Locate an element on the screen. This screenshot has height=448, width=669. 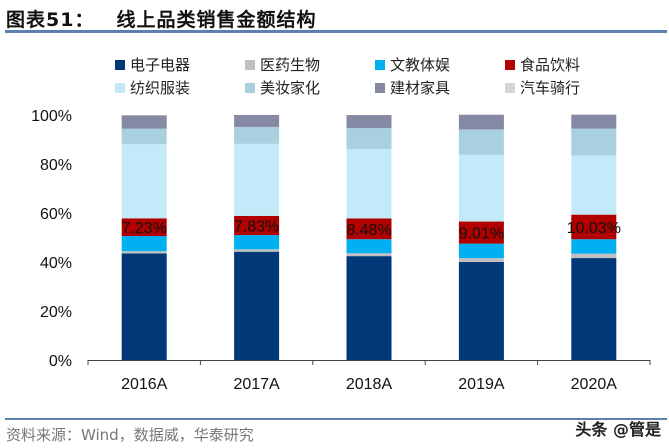
legend-label: 医药生物 is located at coordinates (290, 65).